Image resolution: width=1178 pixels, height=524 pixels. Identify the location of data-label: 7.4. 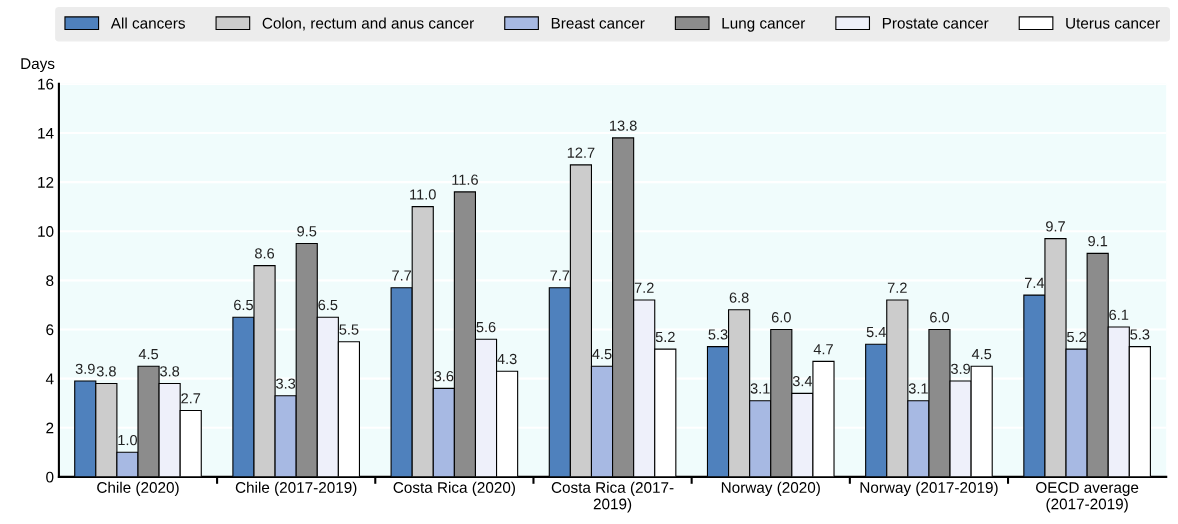
(1035, 282).